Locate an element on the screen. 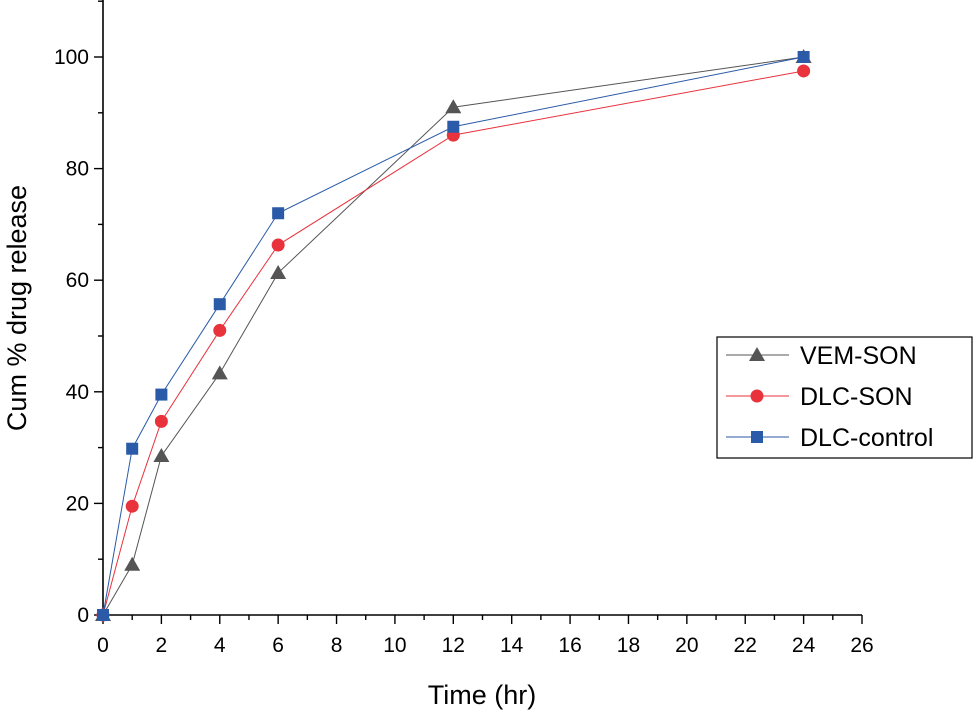 The width and height of the screenshot is (975, 715). y-axis-title: Cum % drug release is located at coordinates (17, 308).